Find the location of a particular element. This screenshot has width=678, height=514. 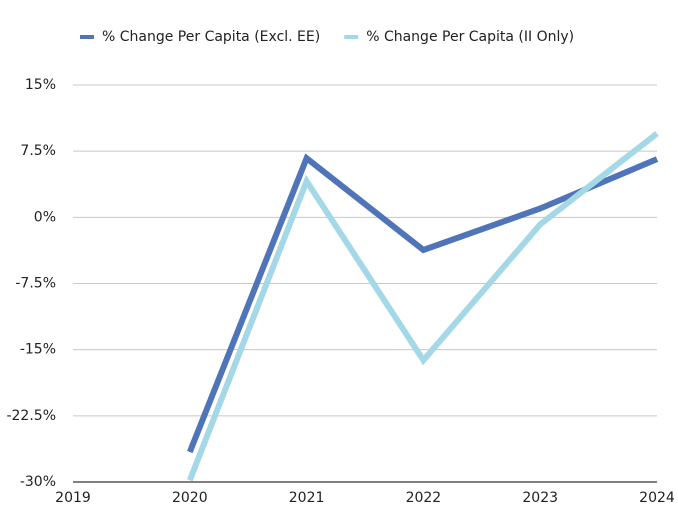

x-tick-label: 2022 is located at coordinates (424, 498).